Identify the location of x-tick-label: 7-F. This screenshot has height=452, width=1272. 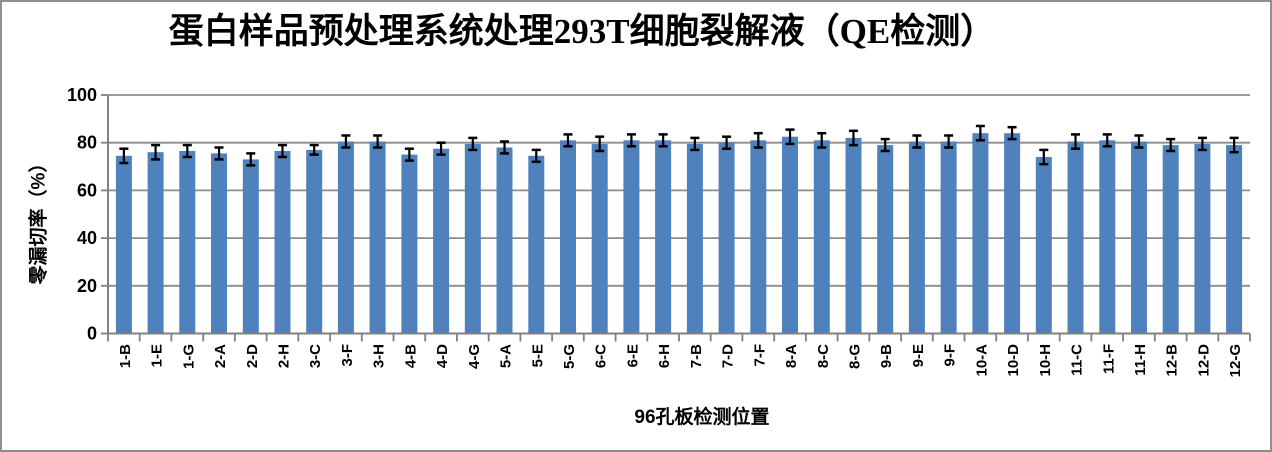
(759, 355).